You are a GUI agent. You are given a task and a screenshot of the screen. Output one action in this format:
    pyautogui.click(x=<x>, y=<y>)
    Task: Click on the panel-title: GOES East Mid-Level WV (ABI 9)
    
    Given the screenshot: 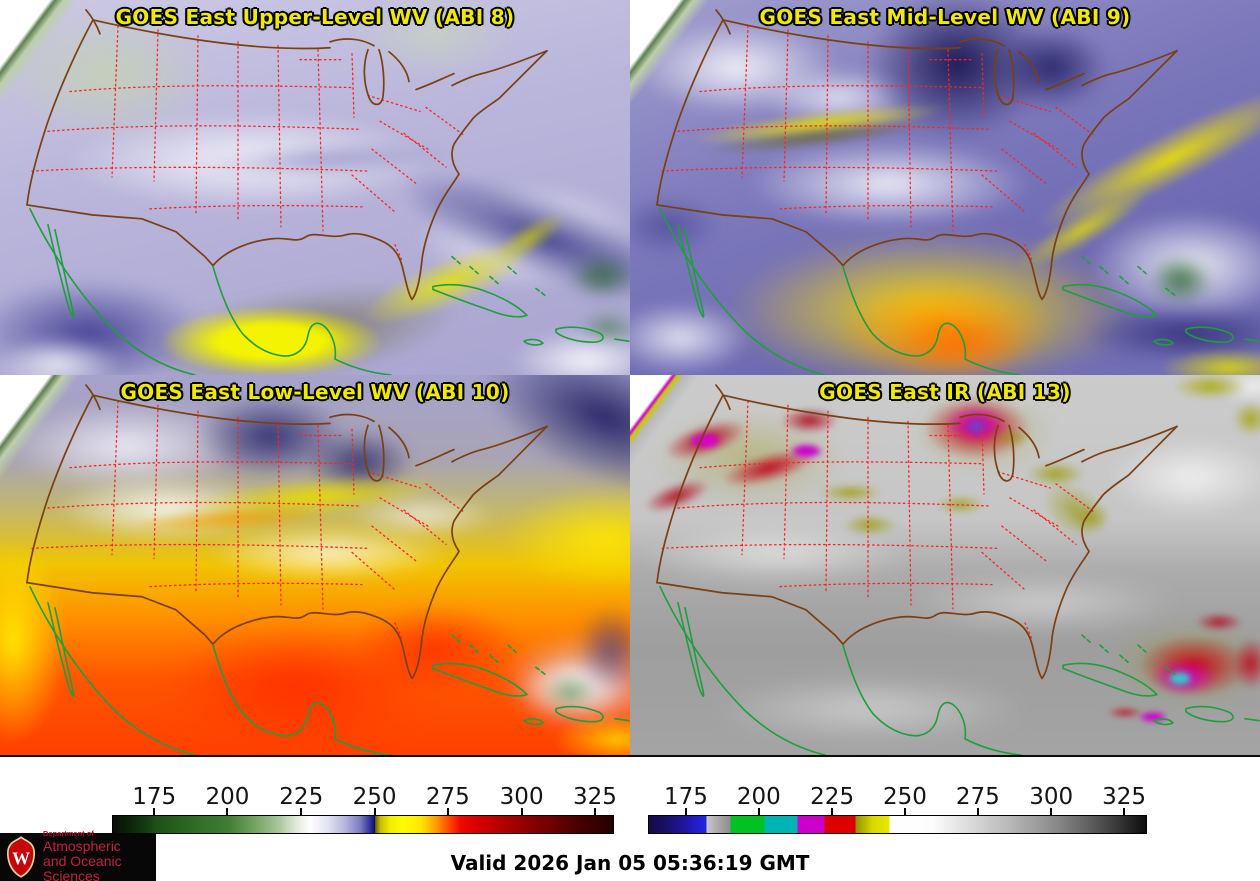 What is the action you would take?
    pyautogui.click(x=945, y=17)
    